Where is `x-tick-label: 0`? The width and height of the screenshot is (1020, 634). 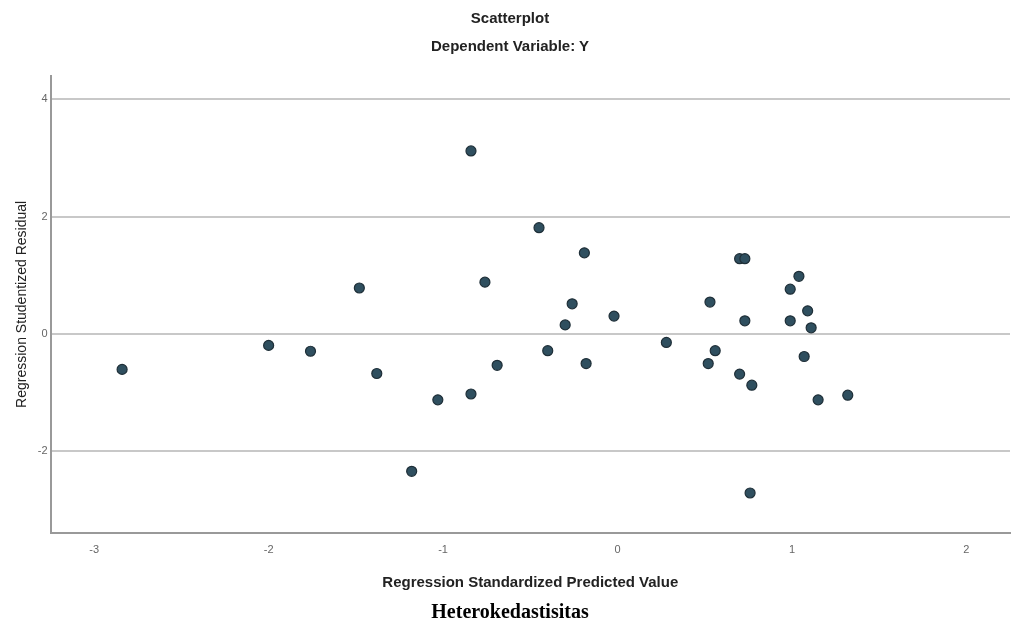
x-tick-label: 0 is located at coordinates (617, 549).